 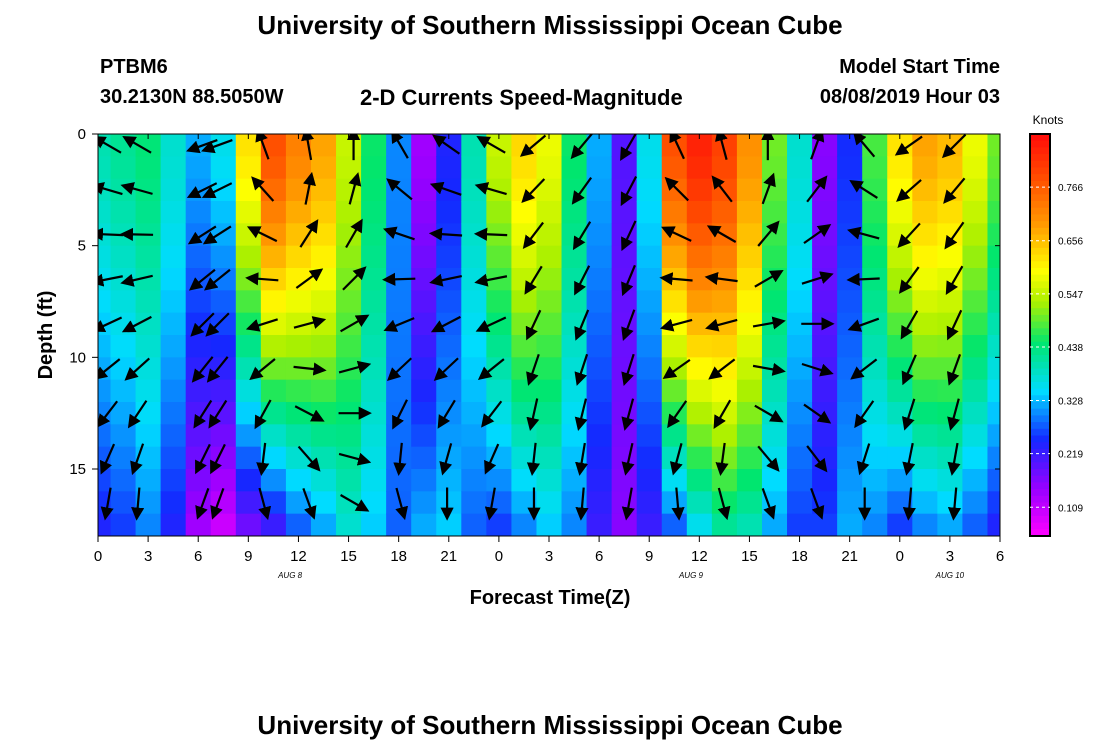 What do you see at coordinates (849, 556) in the screenshot?
I see `x-tick-label: 21` at bounding box center [849, 556].